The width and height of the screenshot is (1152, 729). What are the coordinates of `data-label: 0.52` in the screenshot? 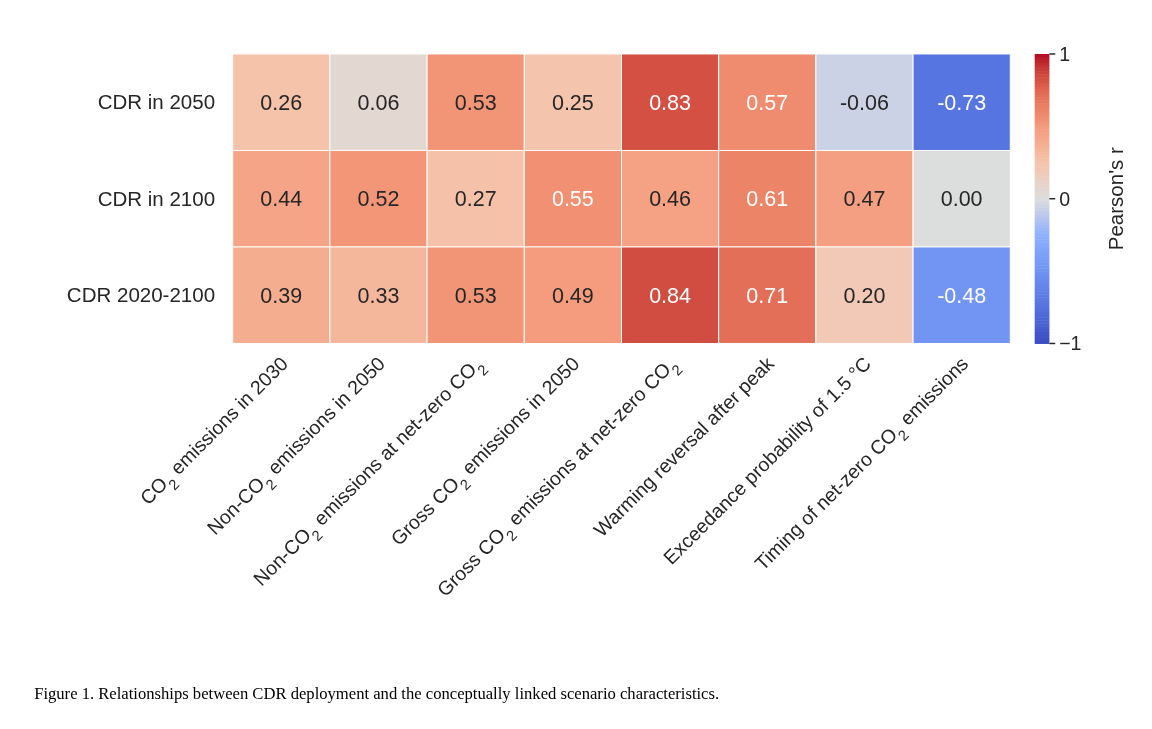 It's located at (378, 199).